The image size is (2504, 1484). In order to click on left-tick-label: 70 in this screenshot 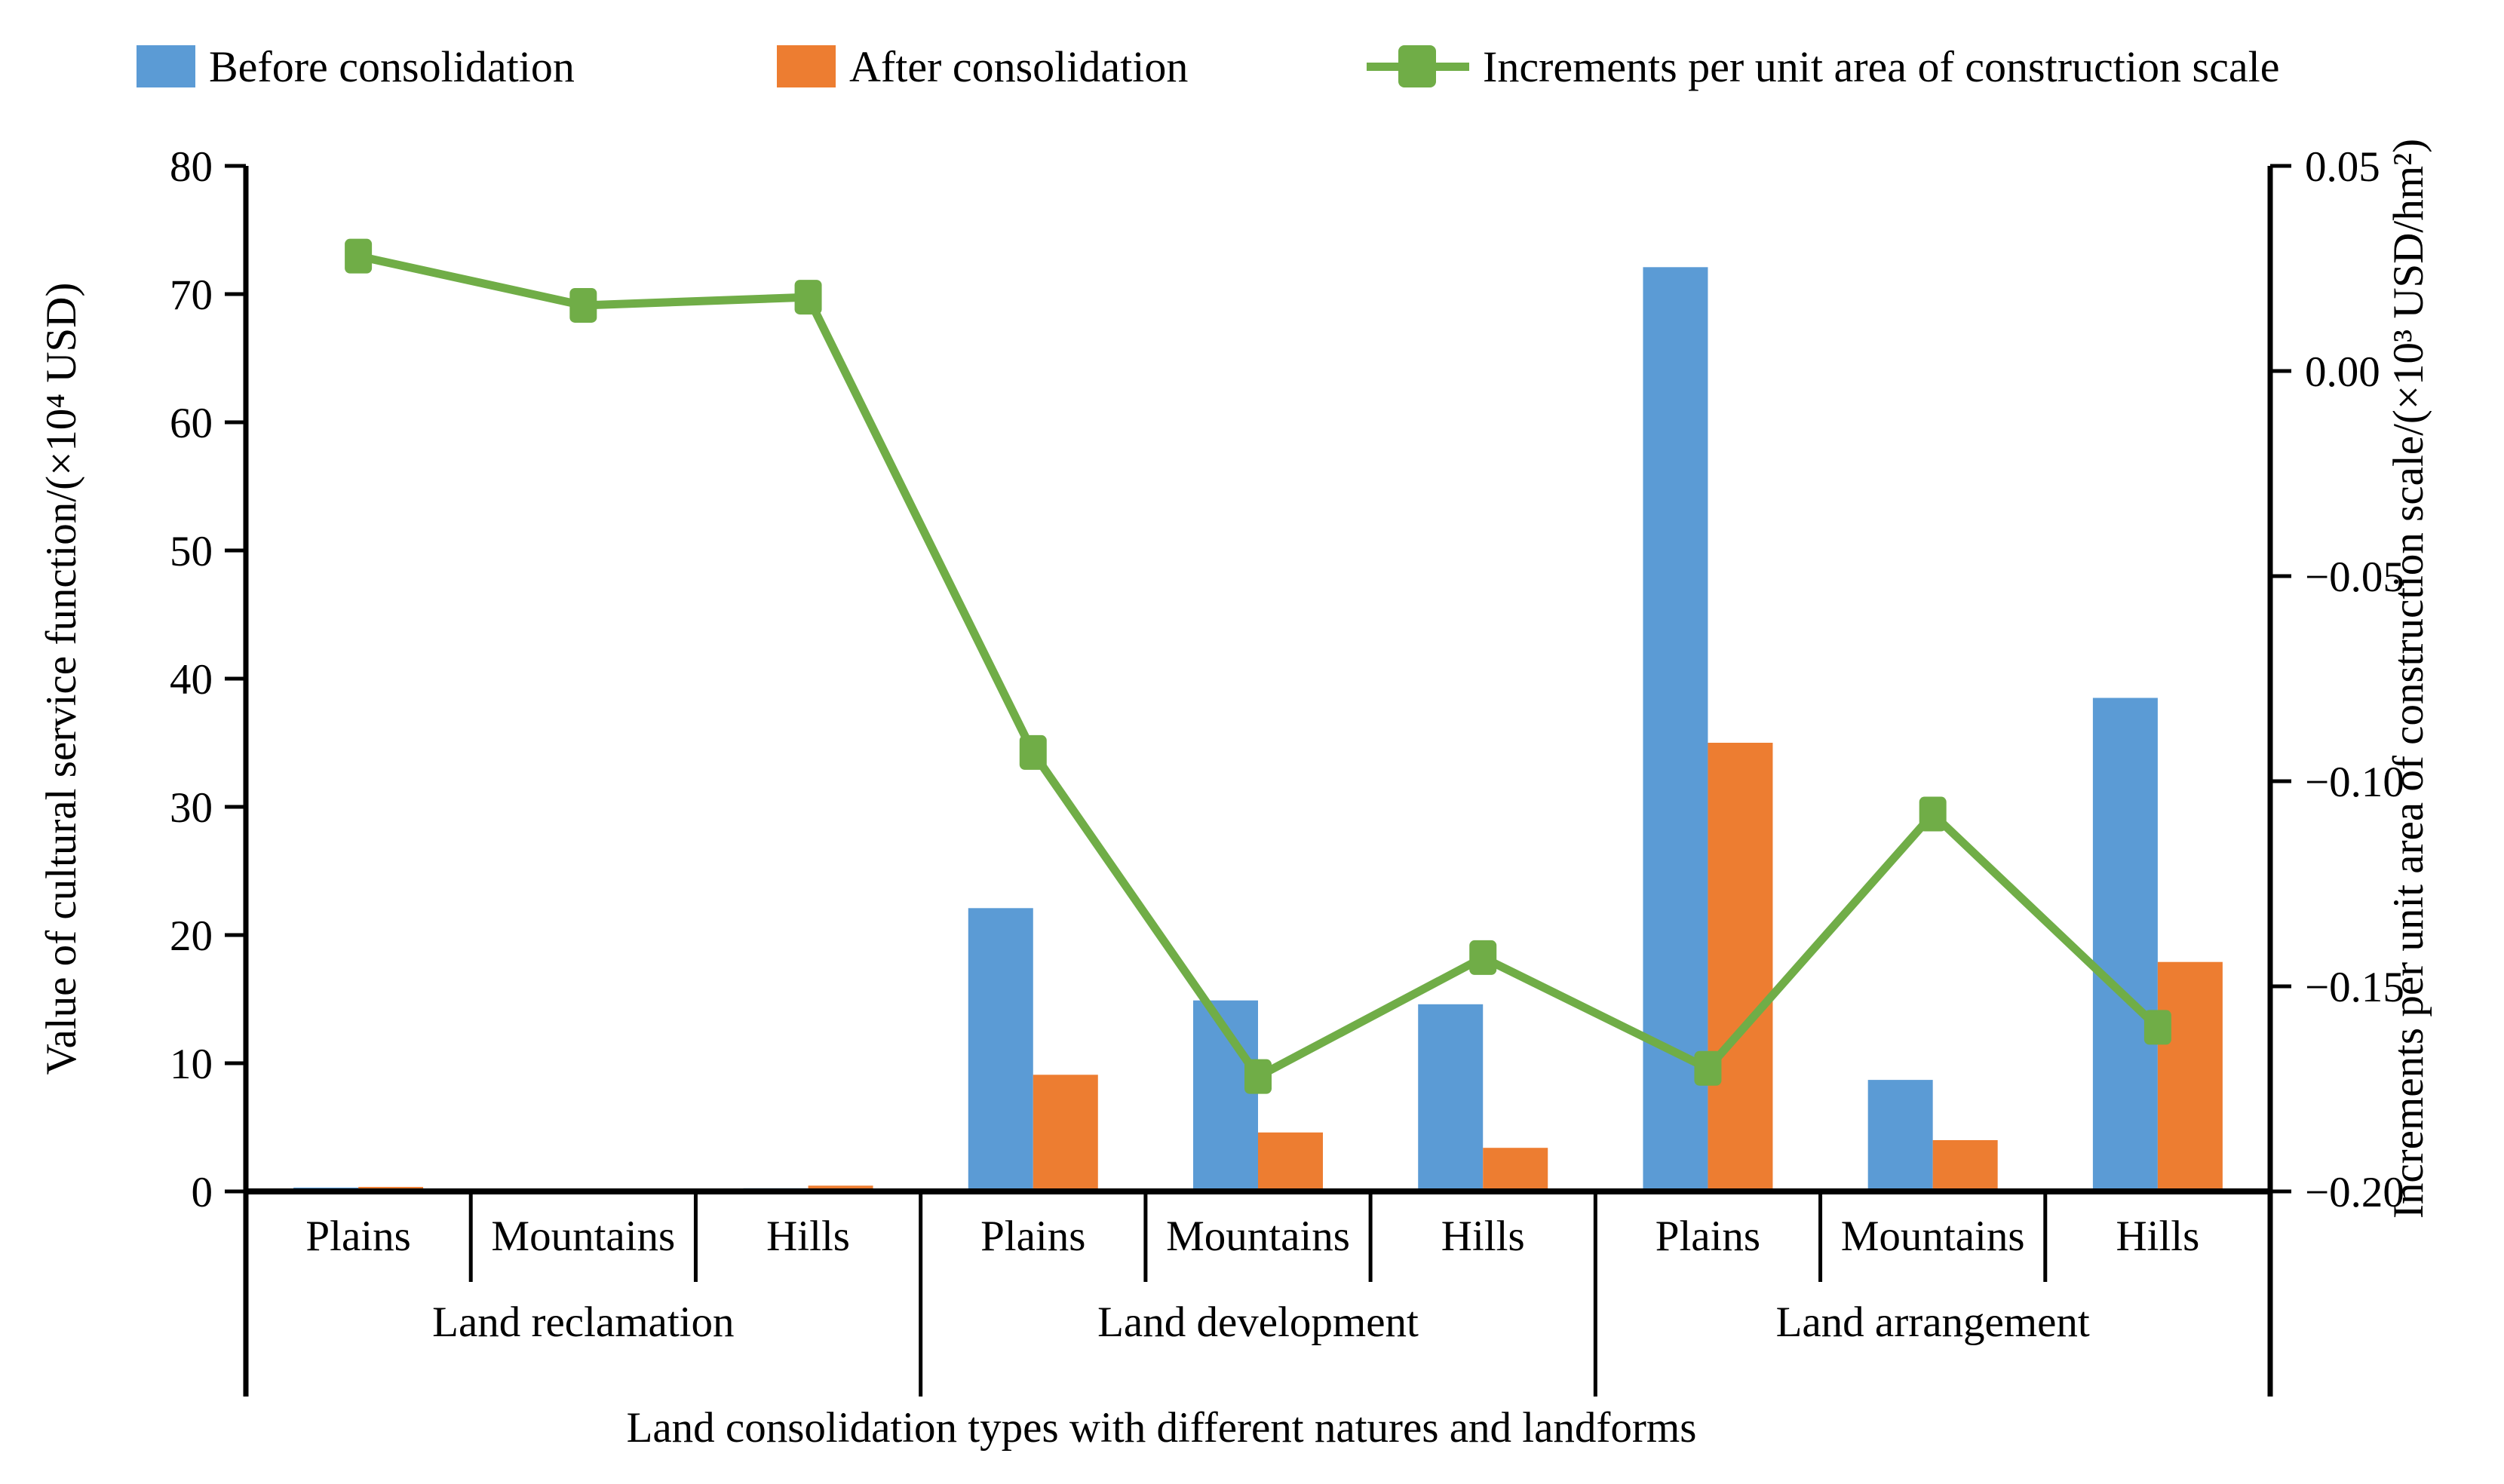, I will do `click(191, 295)`.